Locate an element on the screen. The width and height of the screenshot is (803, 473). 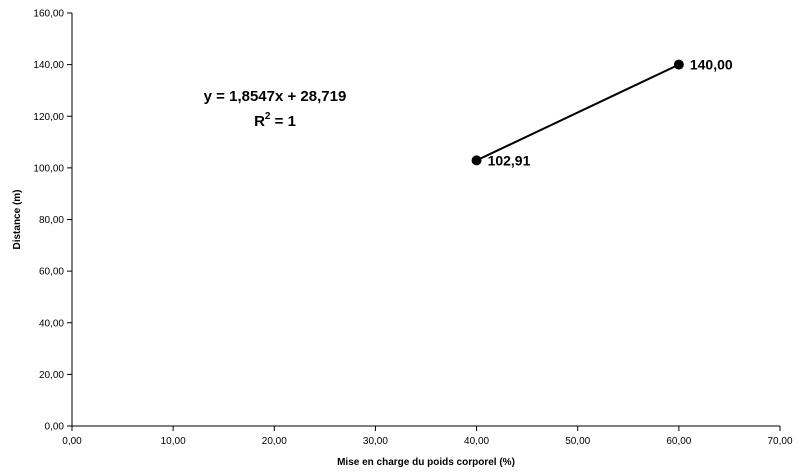
data-label: 102,91 is located at coordinates (509, 160).